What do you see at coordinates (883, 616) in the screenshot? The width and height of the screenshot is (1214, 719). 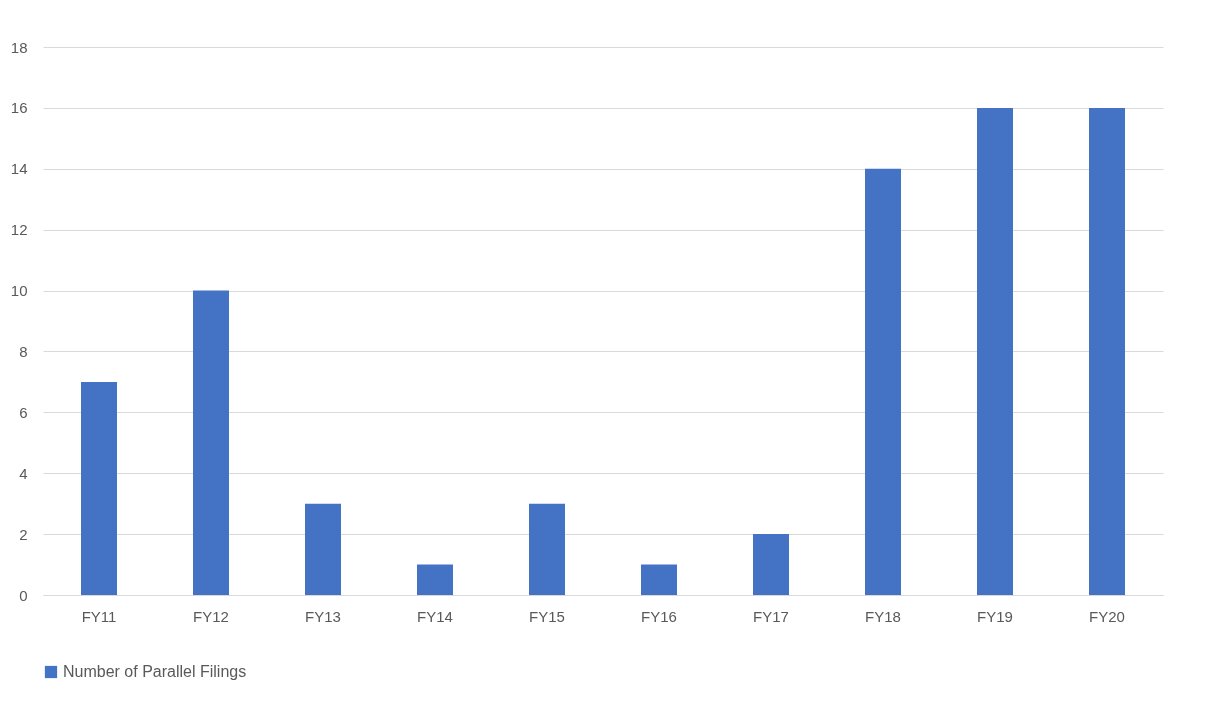 I see `x-tick-label: FY18` at bounding box center [883, 616].